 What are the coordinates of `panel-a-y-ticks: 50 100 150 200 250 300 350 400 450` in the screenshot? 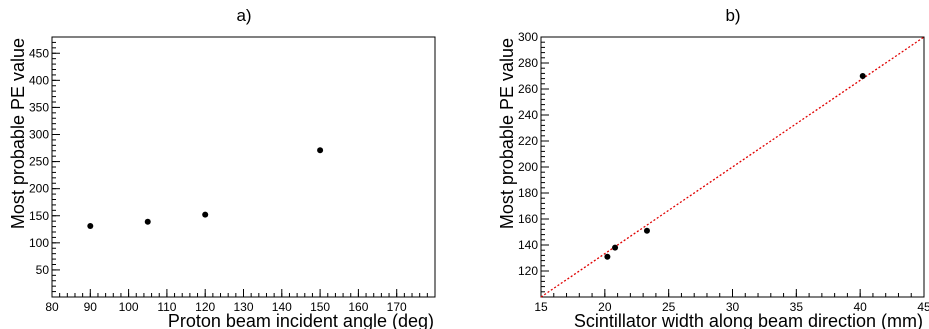 It's located at (44, 161).